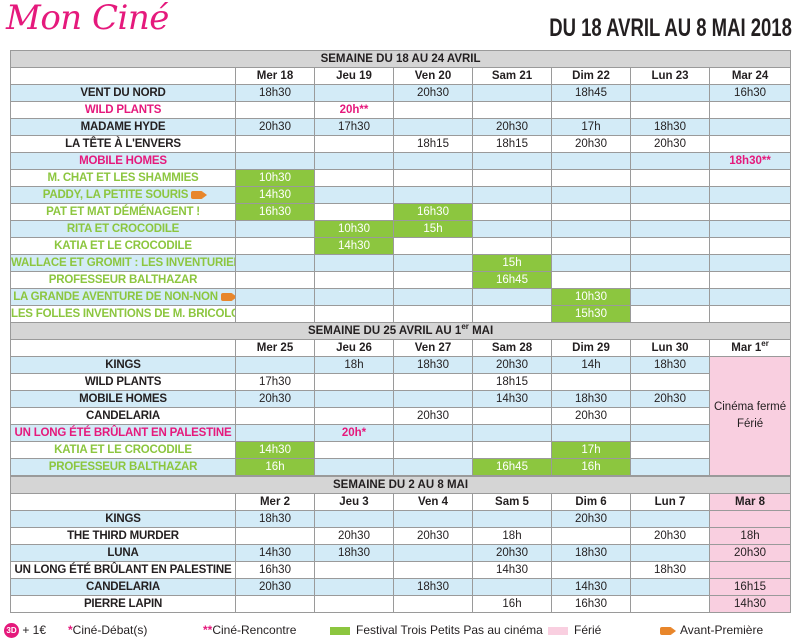 This screenshot has width=800, height=641. I want to click on legend-ferie: Férié, so click(574, 630).